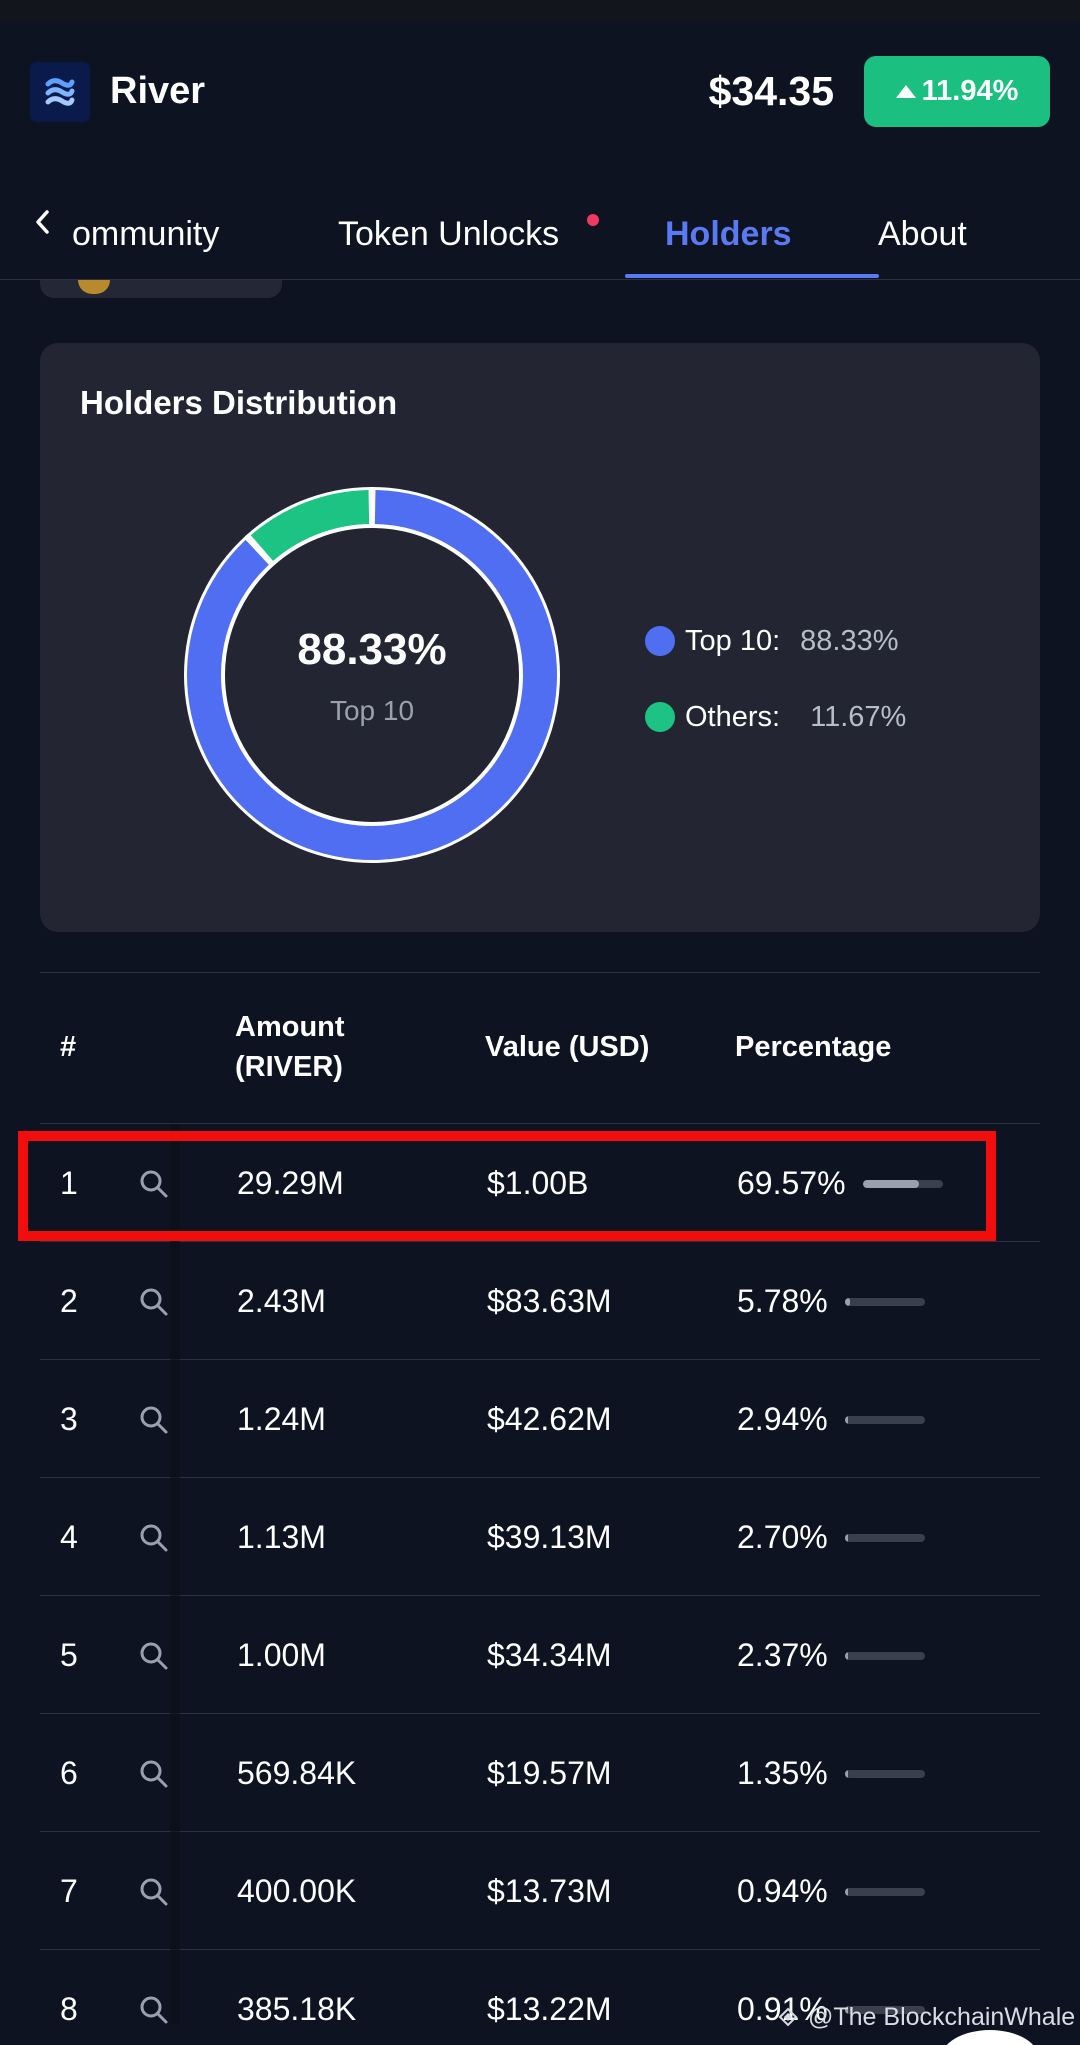  Describe the element at coordinates (593, 220) in the screenshot. I see `notification-dot` at that location.